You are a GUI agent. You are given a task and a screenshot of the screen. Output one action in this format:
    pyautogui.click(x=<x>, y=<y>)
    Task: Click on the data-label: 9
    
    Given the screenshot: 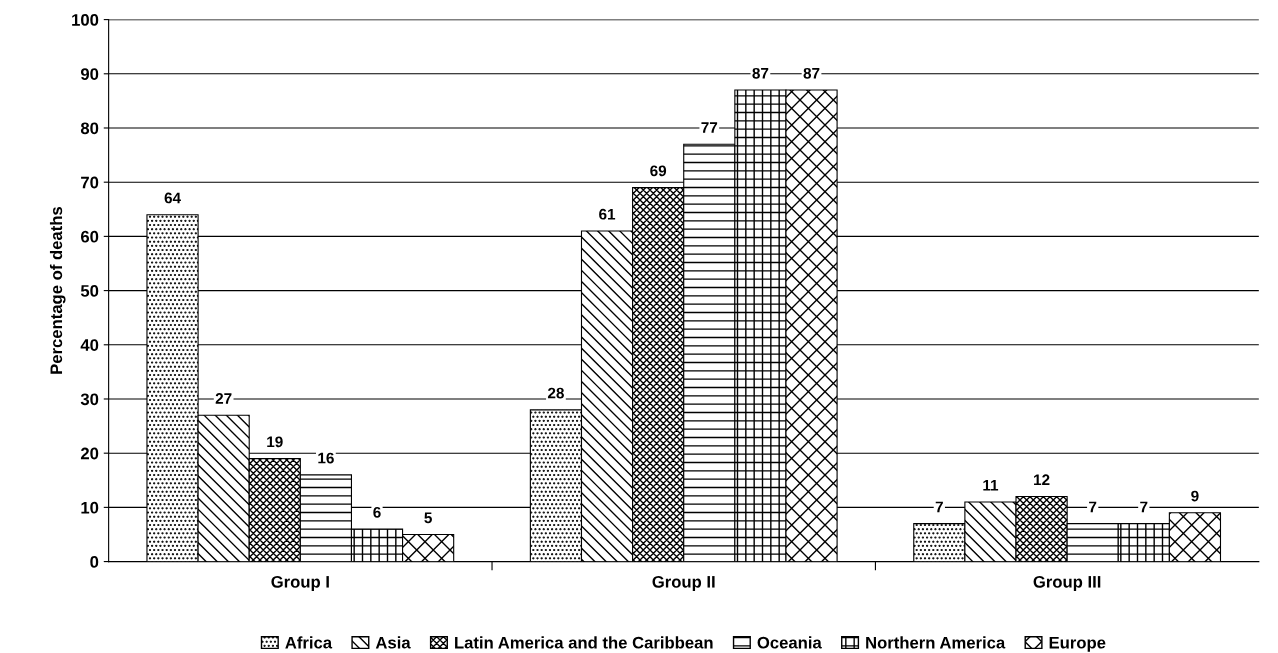 What is the action you would take?
    pyautogui.click(x=1195, y=496)
    